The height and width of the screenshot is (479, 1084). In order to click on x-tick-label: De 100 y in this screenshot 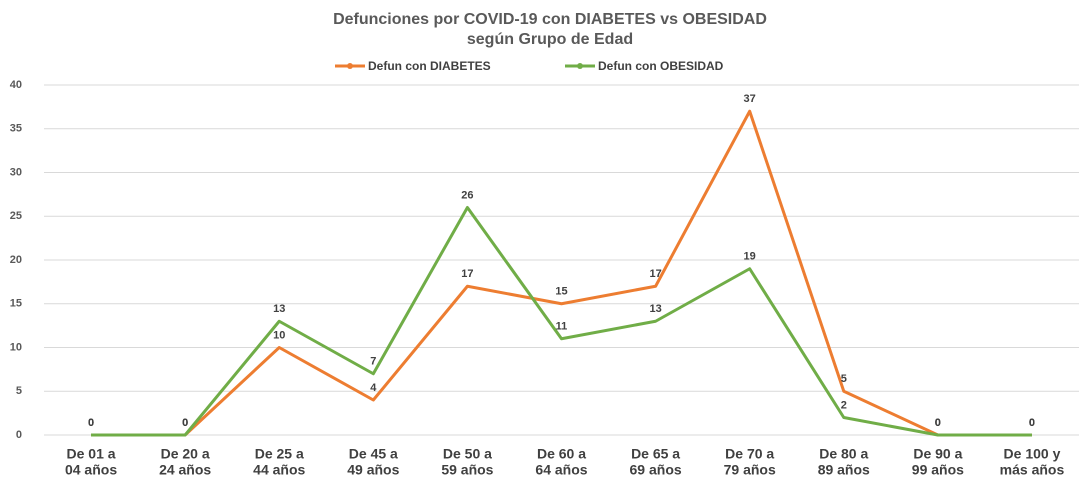, I will do `click(1032, 454)`.